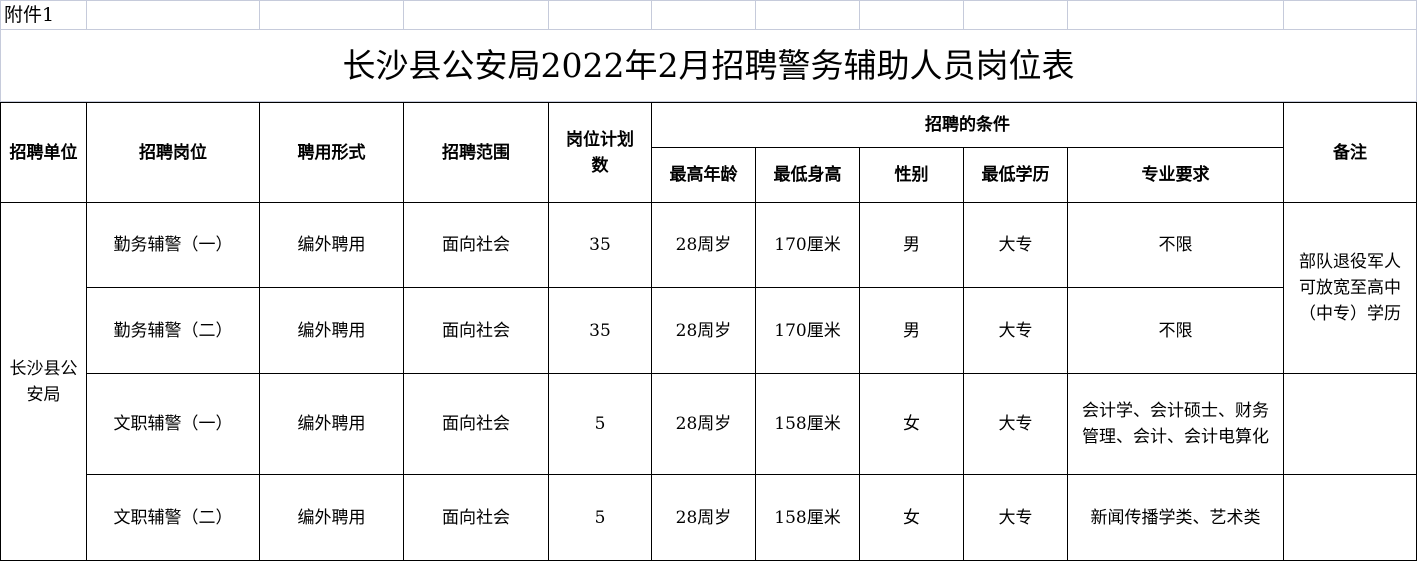 This screenshot has height=561, width=1417. I want to click on row-4-education-text: 大专, so click(1015, 517).